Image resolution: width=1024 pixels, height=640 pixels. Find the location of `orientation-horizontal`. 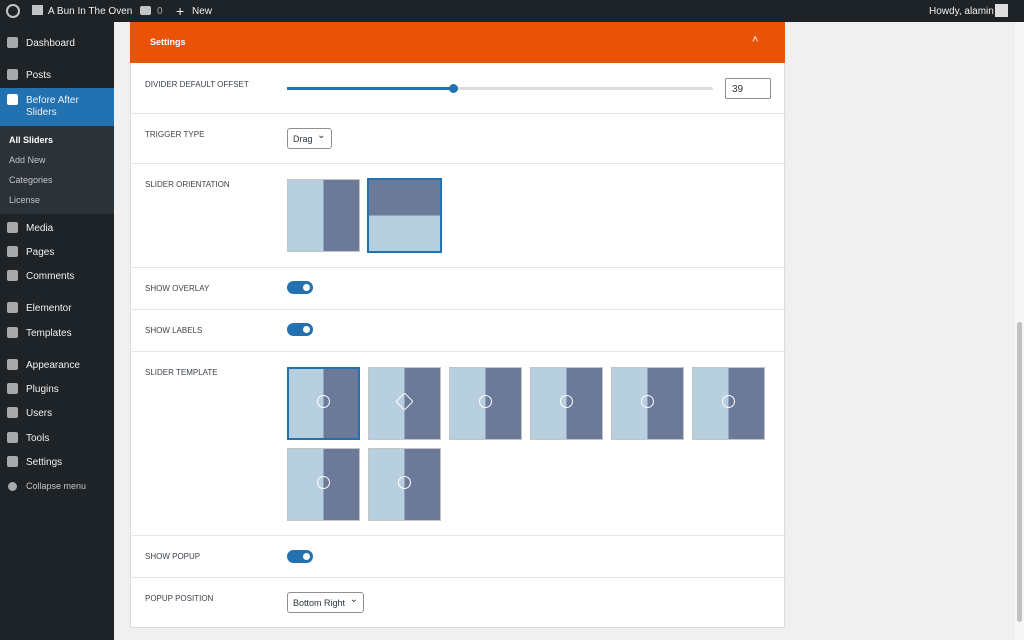

orientation-horizontal is located at coordinates (404, 215).